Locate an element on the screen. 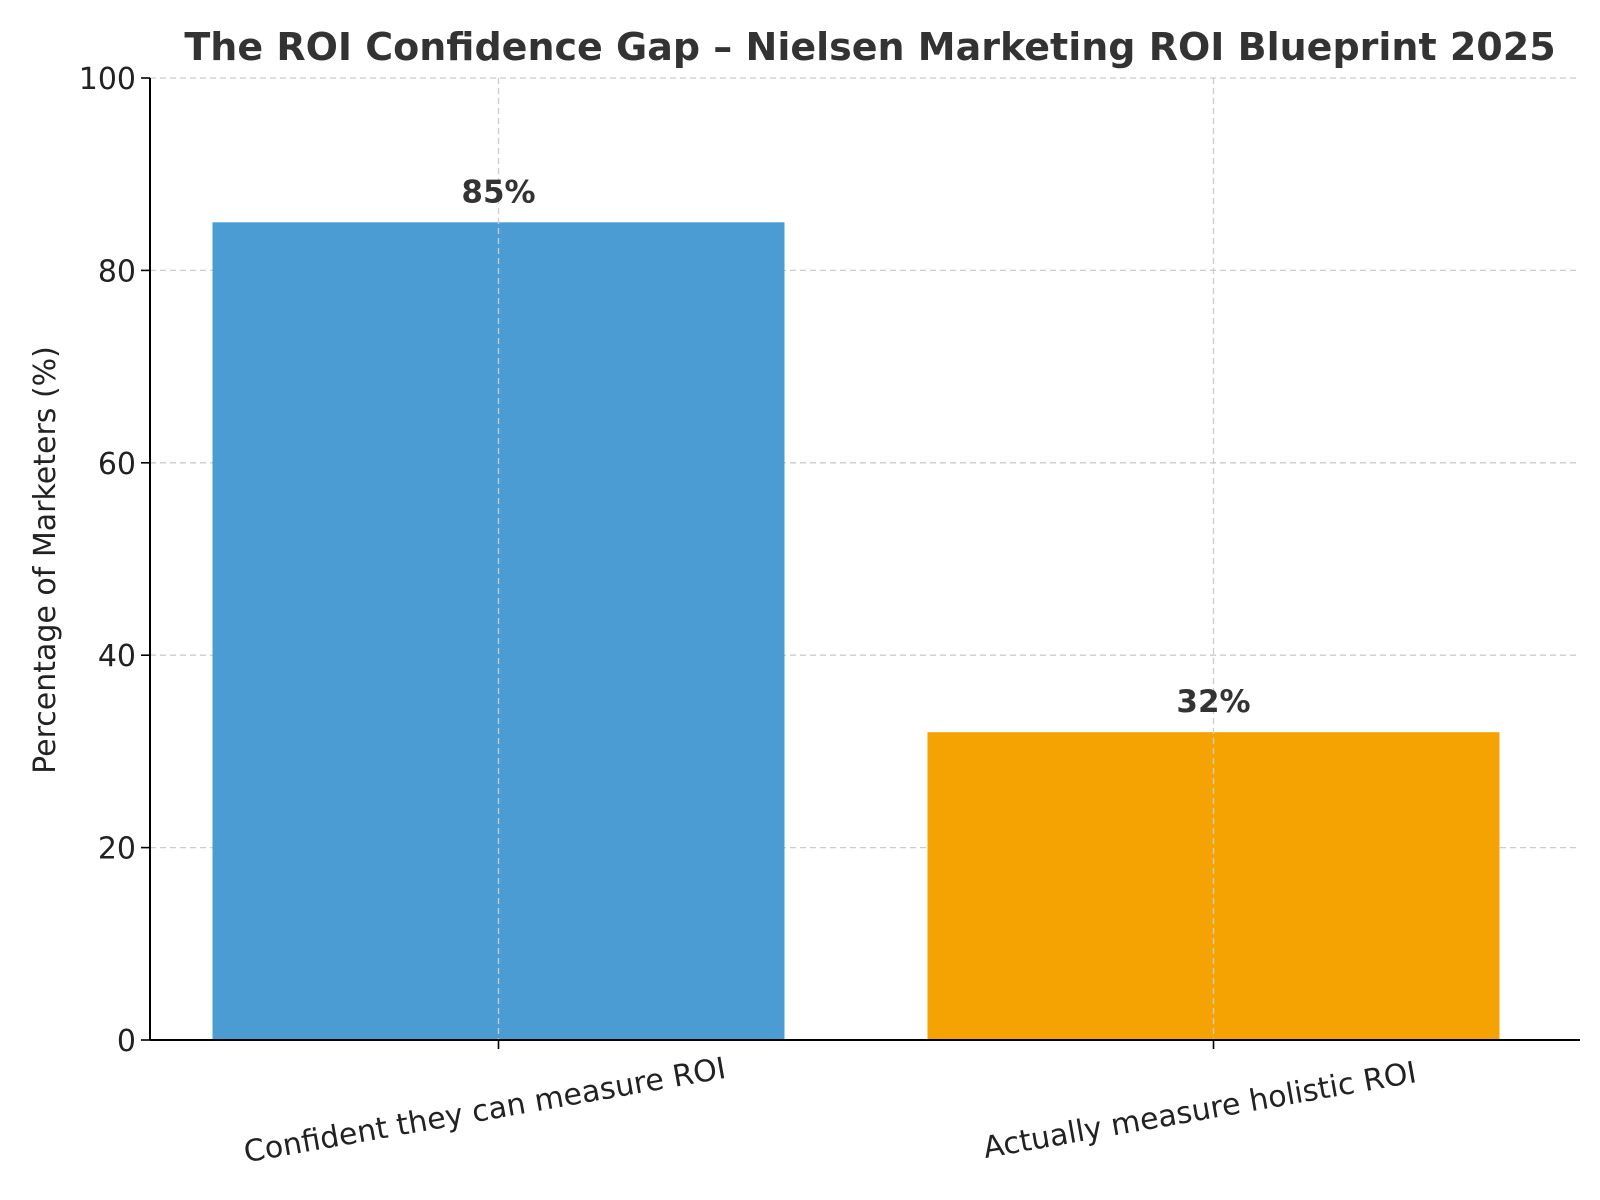  y-tick-label-60: 60 is located at coordinates (117, 464).